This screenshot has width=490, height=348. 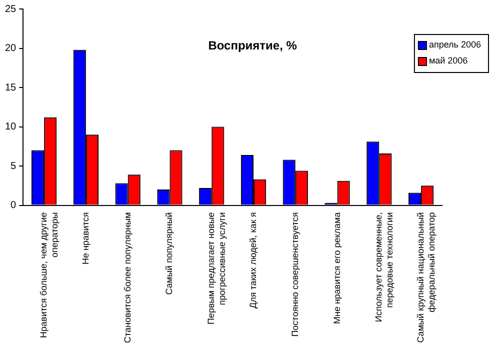 I want to click on y-tick-label: 20, so click(x=11, y=48).